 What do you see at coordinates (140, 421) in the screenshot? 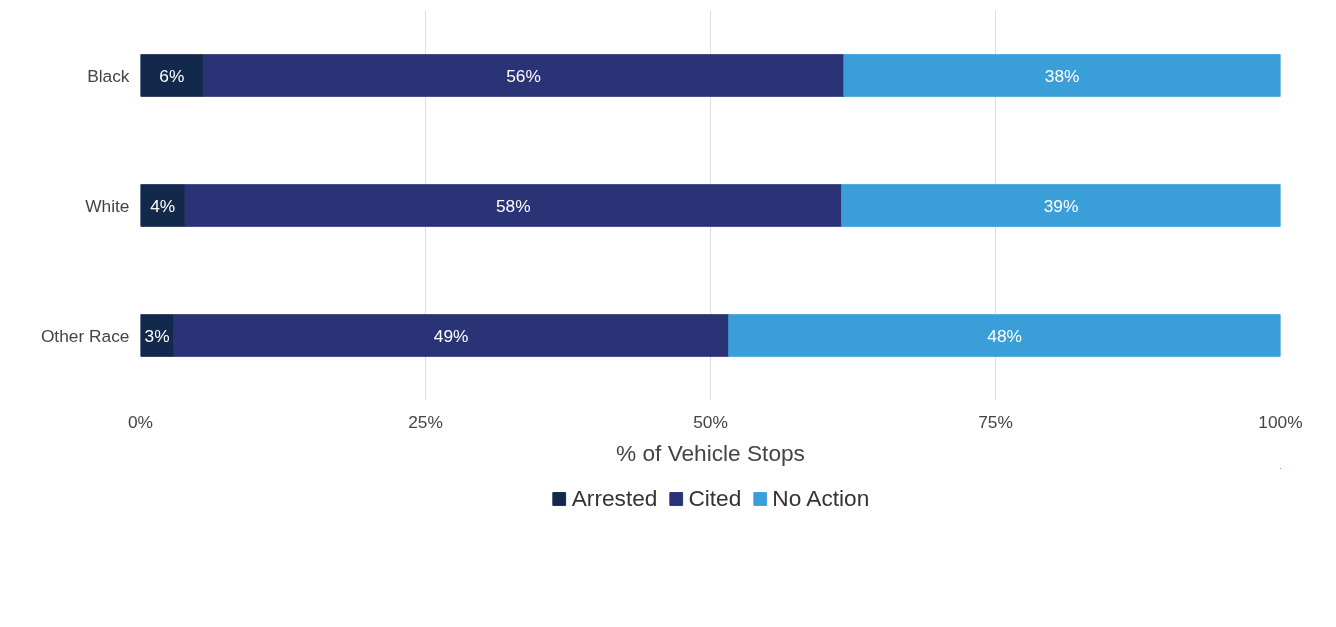
I see `x-tick-label: 0%` at bounding box center [140, 421].